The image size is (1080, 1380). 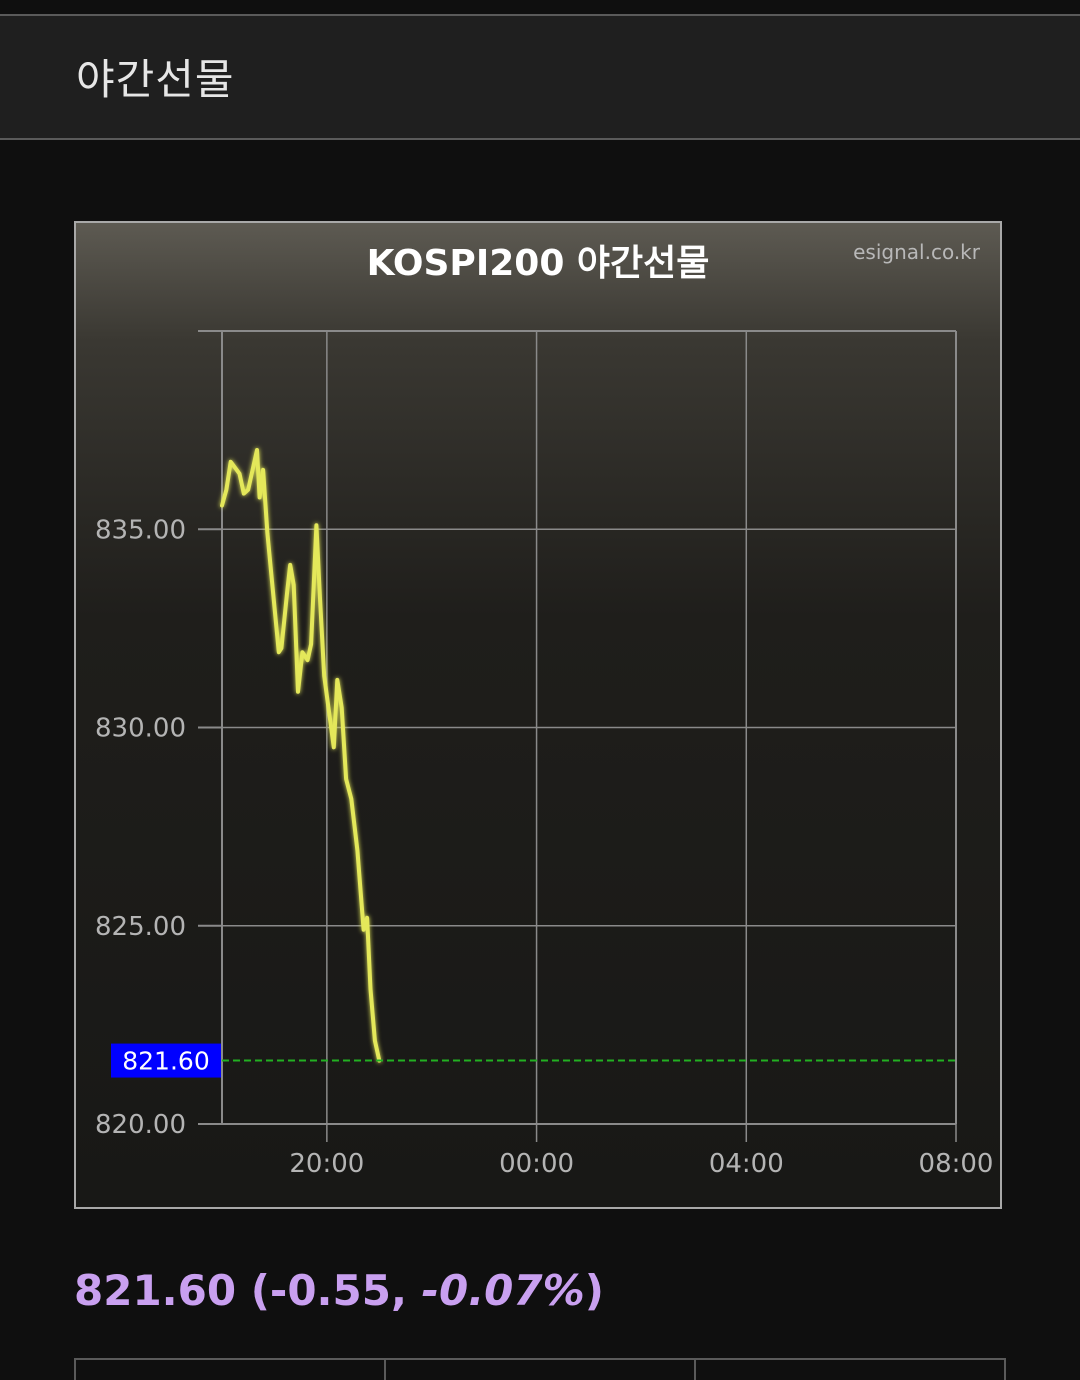 I want to click on x-tick-label: 04:00, so click(x=746, y=1164).